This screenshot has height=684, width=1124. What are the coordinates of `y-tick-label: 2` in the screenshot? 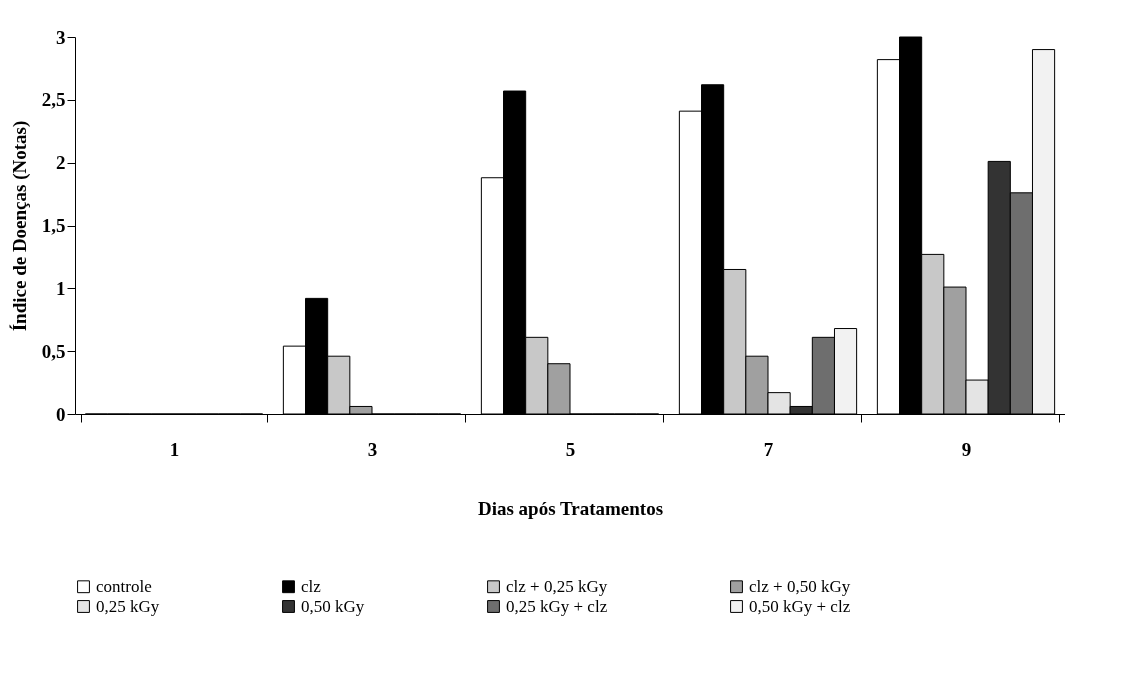 It's located at (61, 163).